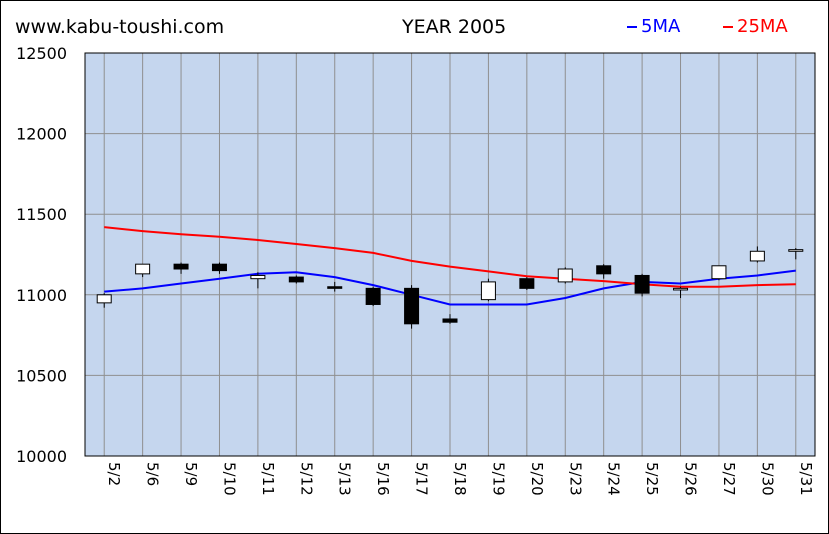 The width and height of the screenshot is (829, 534). Describe the element at coordinates (41, 255) in the screenshot. I see `y-axis-ticks: 10000 10500 11000 11500 12000 12500` at that location.